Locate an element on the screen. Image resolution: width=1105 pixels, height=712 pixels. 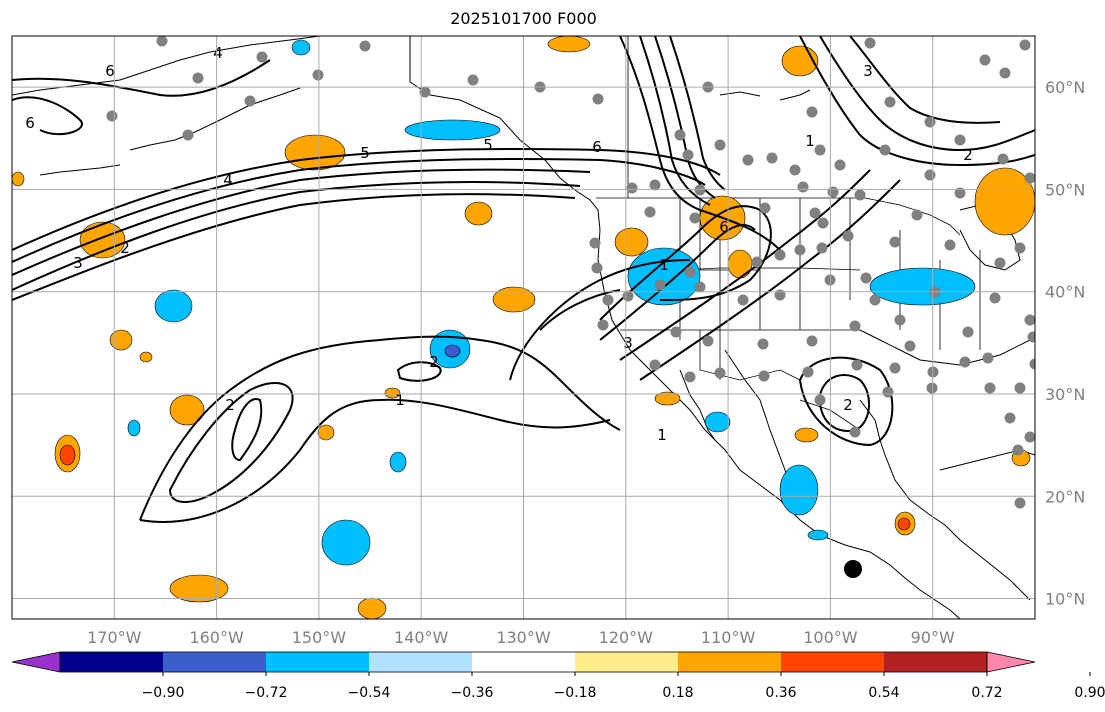
lon-tick-label: 150°W is located at coordinates (319, 637).